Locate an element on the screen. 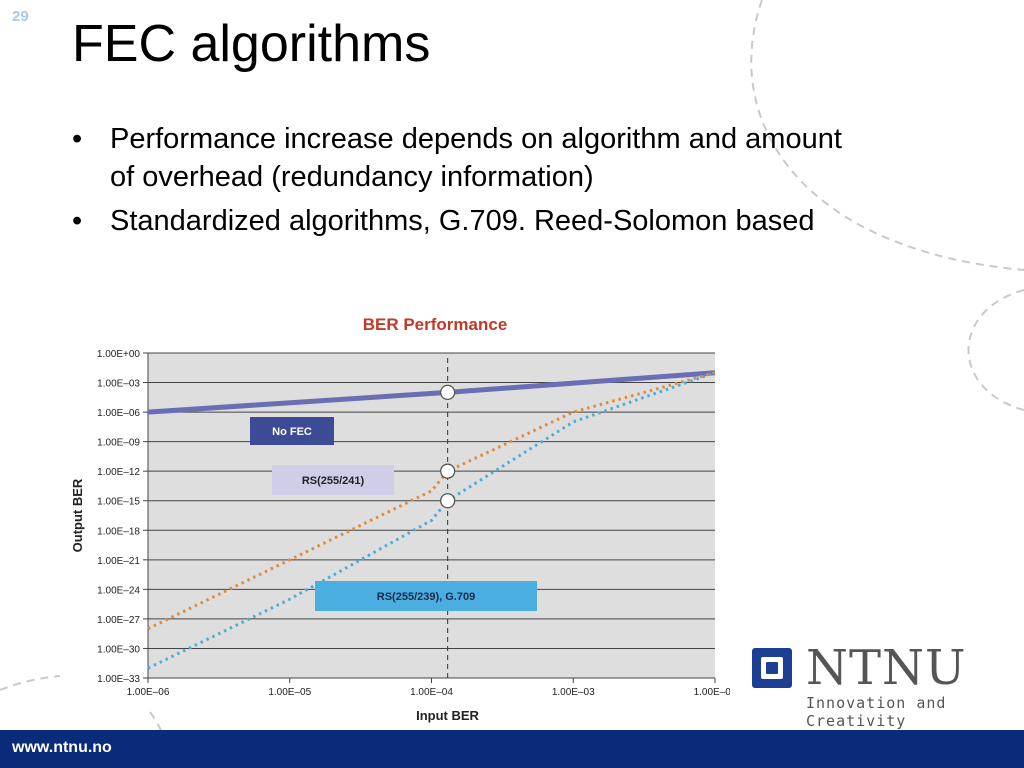 This screenshot has height=768, width=1024. ntnu-logo-icon is located at coordinates (772, 668).